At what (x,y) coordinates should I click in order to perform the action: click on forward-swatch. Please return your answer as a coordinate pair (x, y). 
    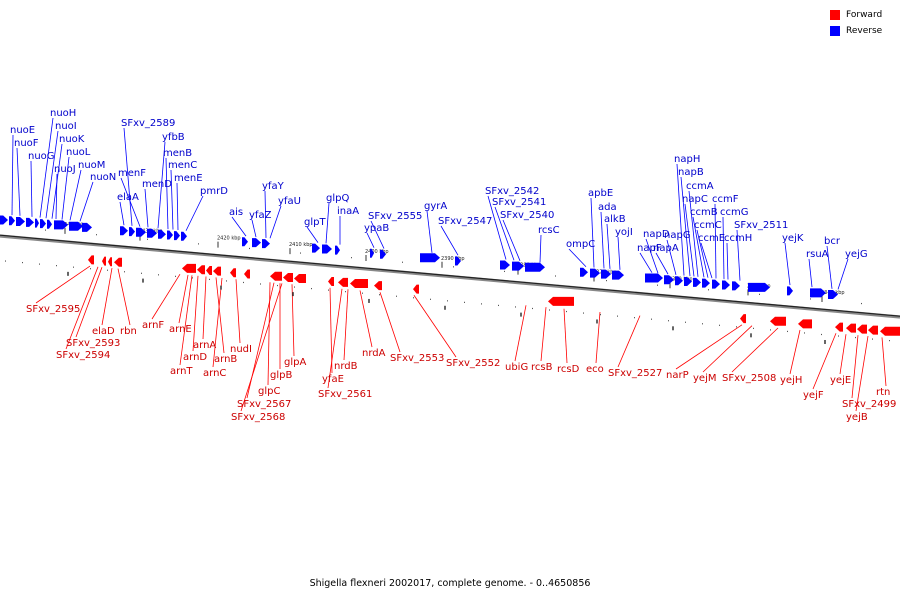
    Looking at the image, I should click on (835, 15).